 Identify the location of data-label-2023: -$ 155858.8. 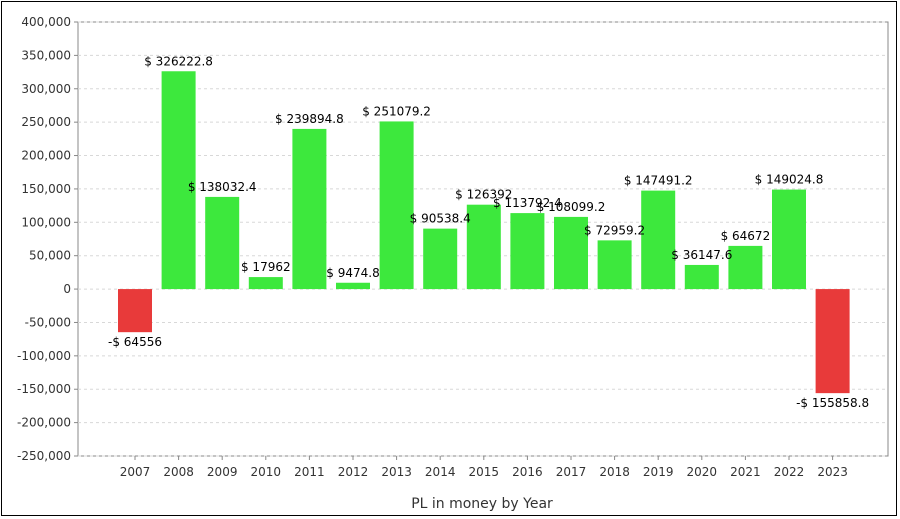
(832, 403).